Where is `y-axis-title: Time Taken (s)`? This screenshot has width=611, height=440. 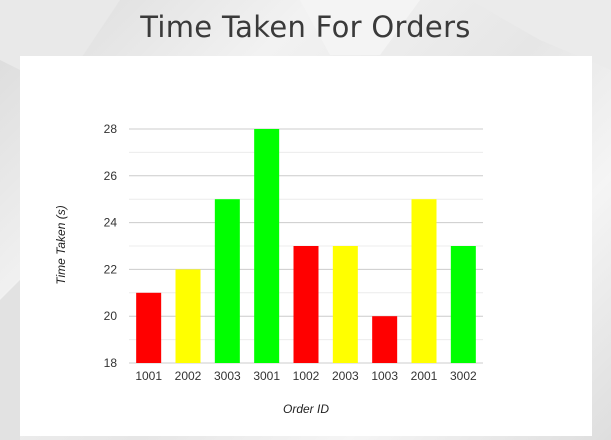
y-axis-title: Time Taken (s) is located at coordinates (61, 244).